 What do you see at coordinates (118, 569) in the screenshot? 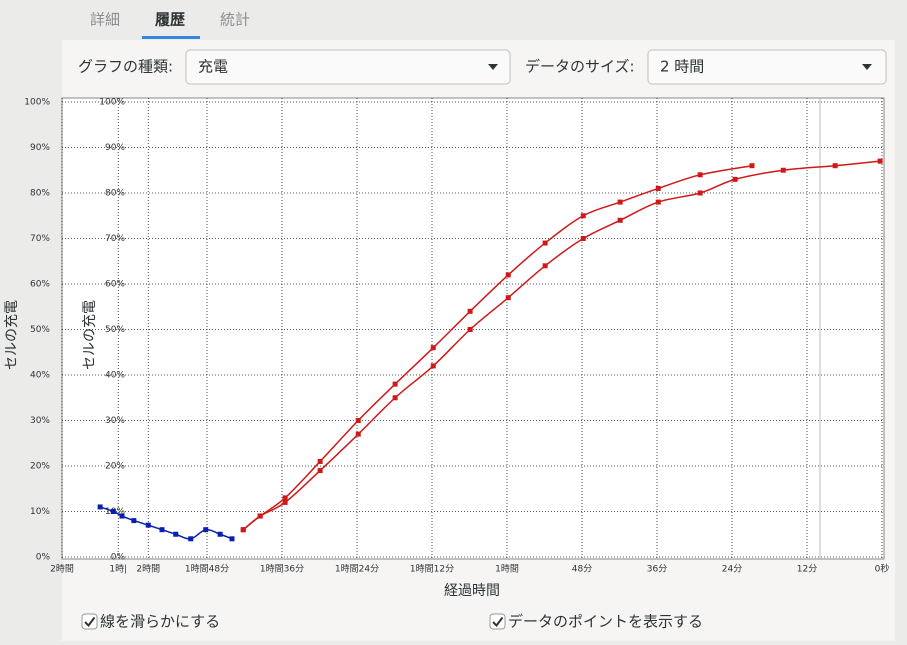
I see `x-tick-label: 1時|` at bounding box center [118, 569].